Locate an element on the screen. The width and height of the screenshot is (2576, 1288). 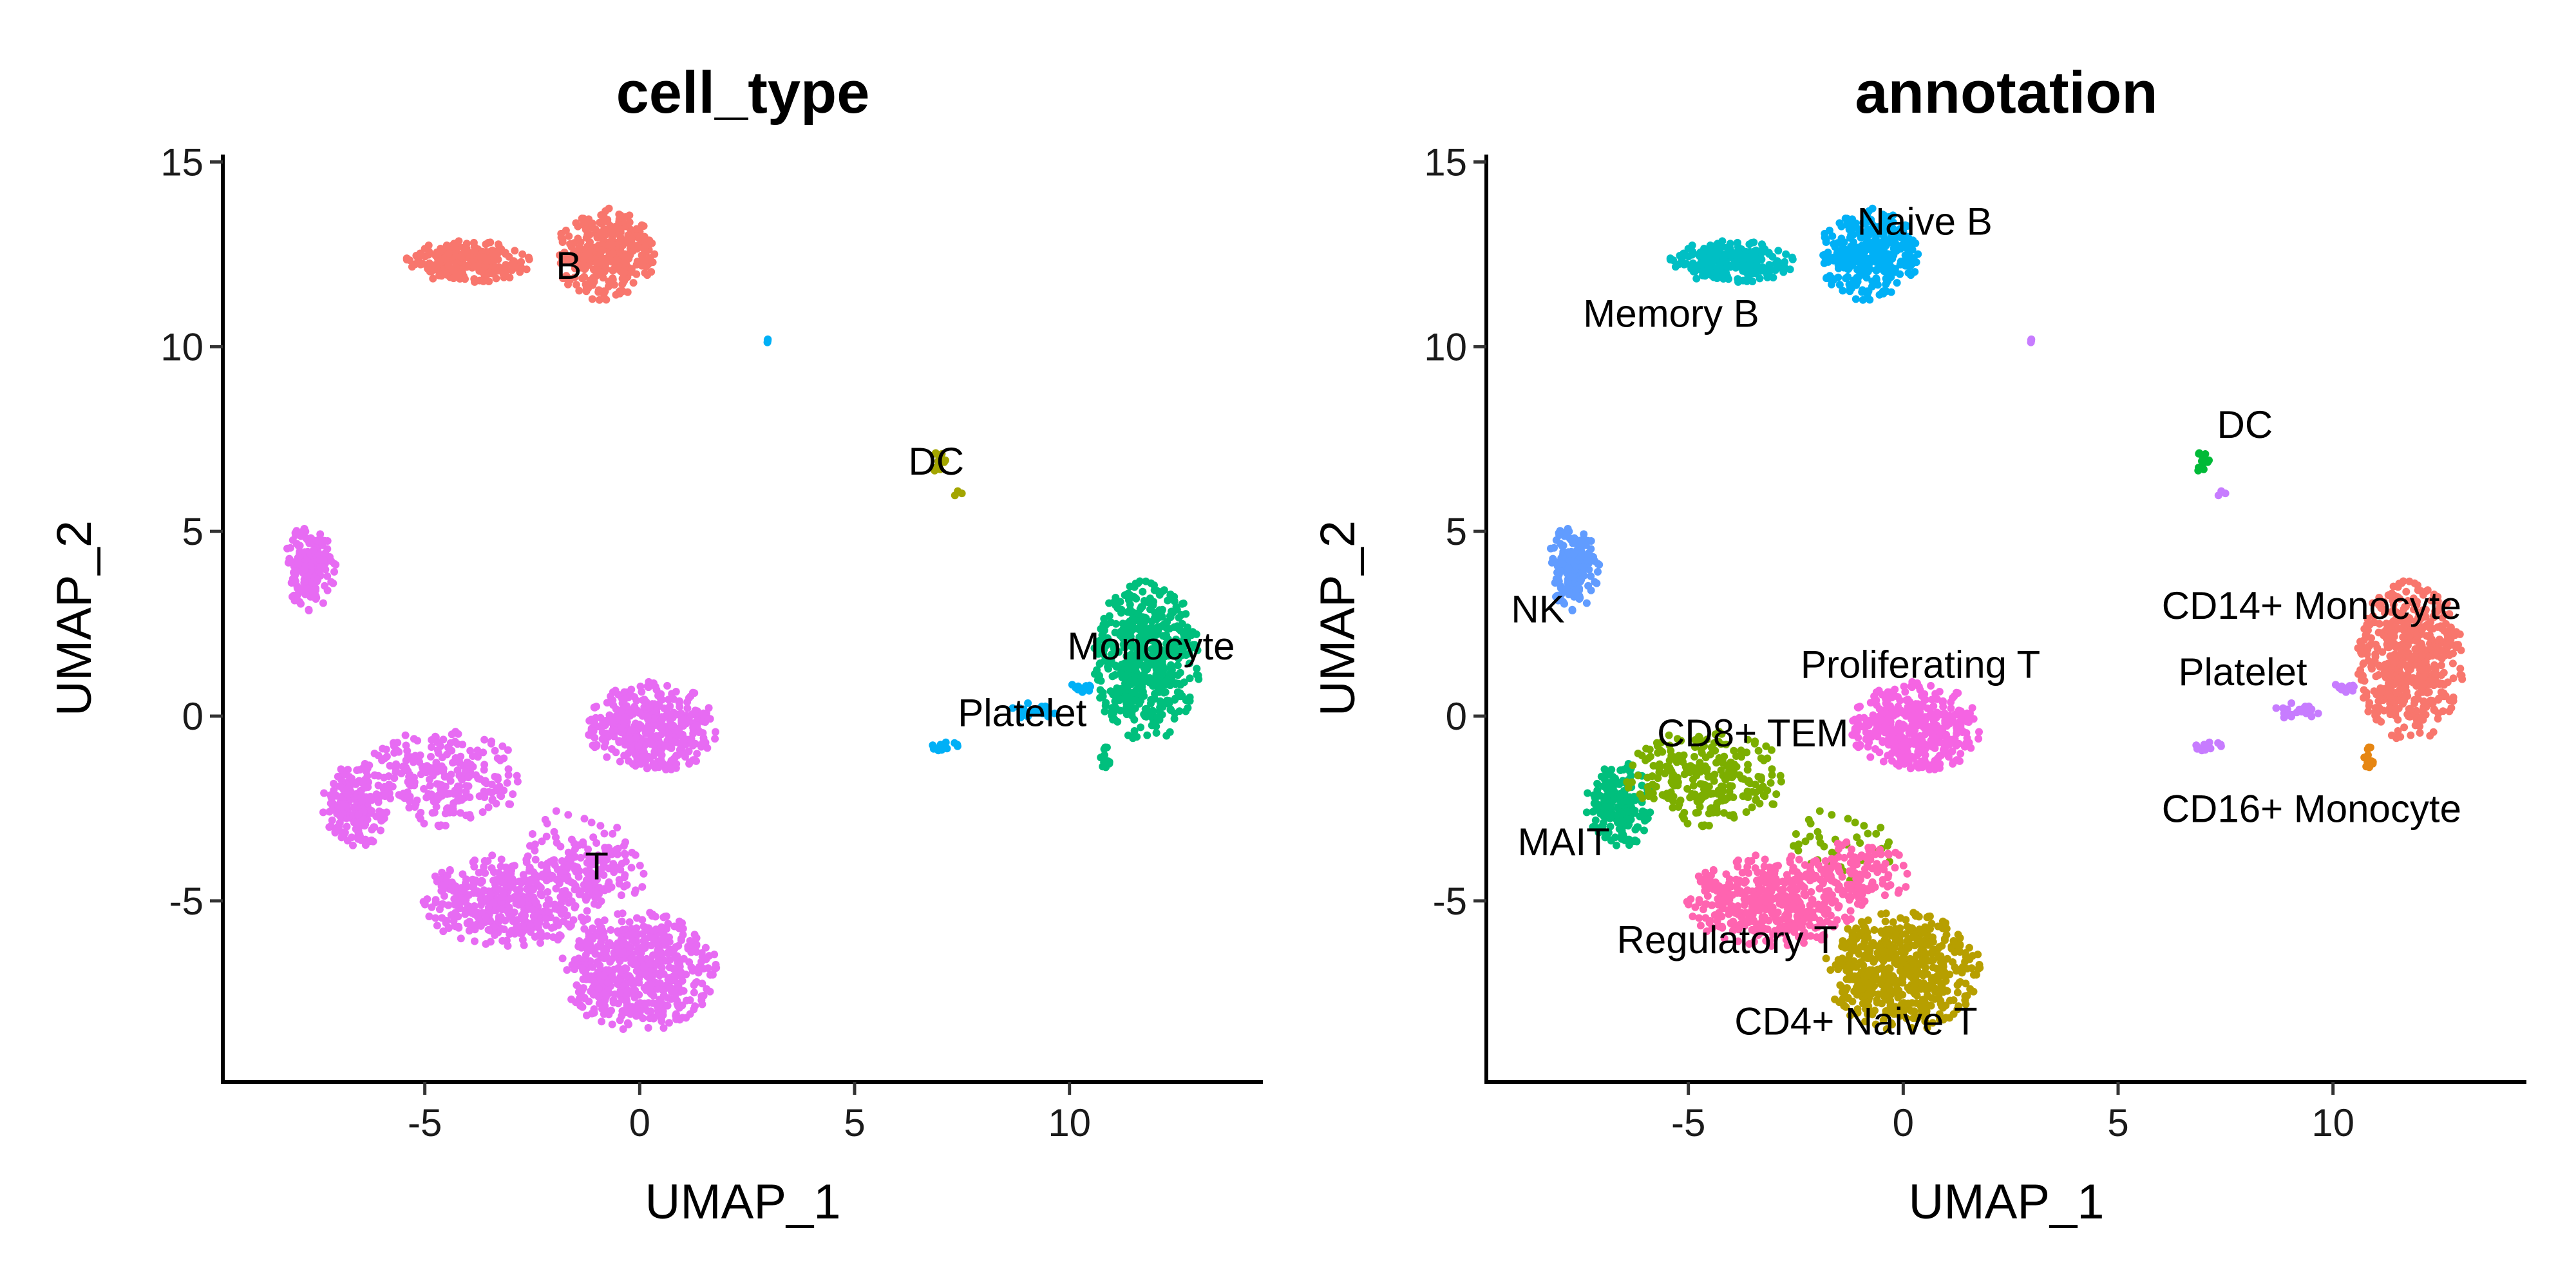
cluster-label: T is located at coordinates (597, 866).